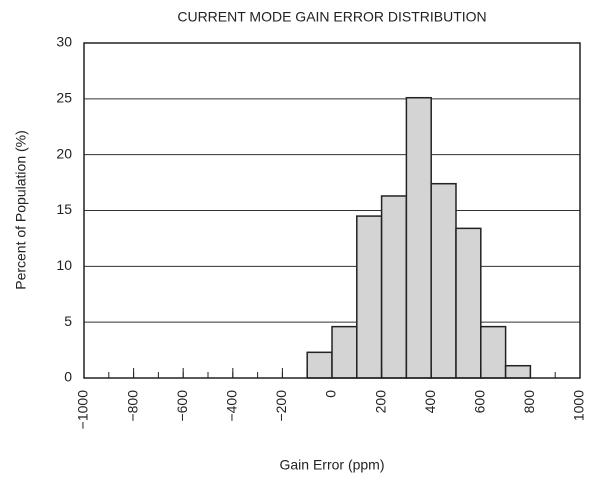  Describe the element at coordinates (64, 42) in the screenshot. I see `y-tick-label: 30` at that location.